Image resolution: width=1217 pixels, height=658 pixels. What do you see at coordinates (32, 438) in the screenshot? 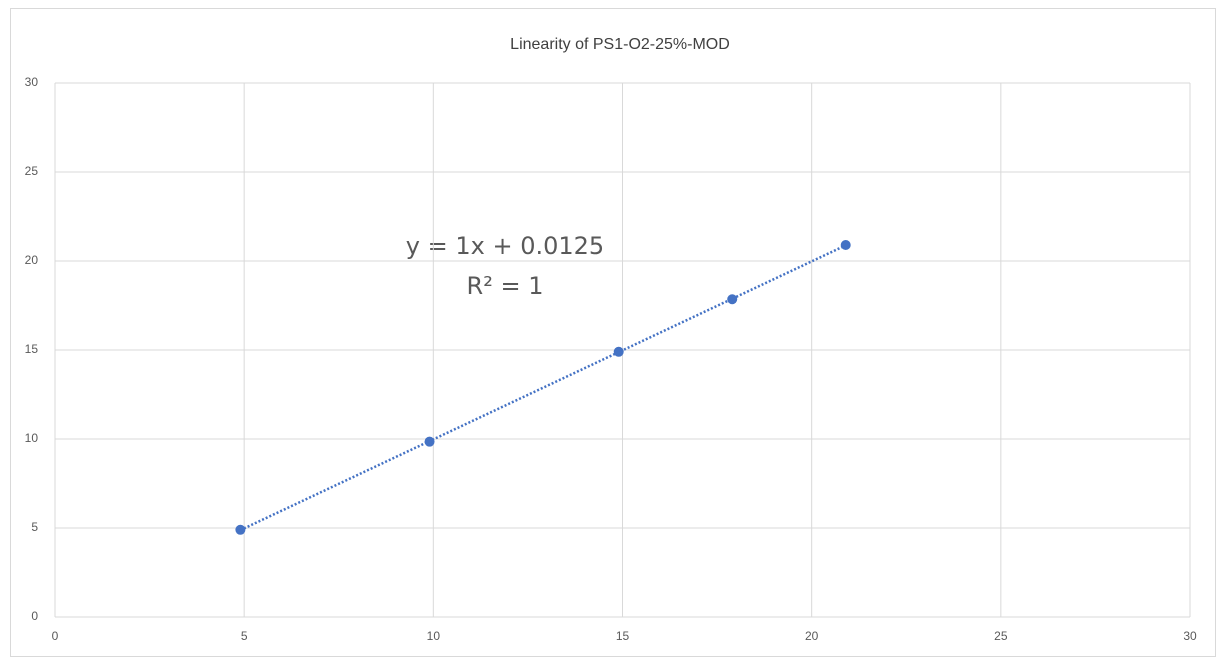
I see `y-tick-label: 10` at bounding box center [32, 438].